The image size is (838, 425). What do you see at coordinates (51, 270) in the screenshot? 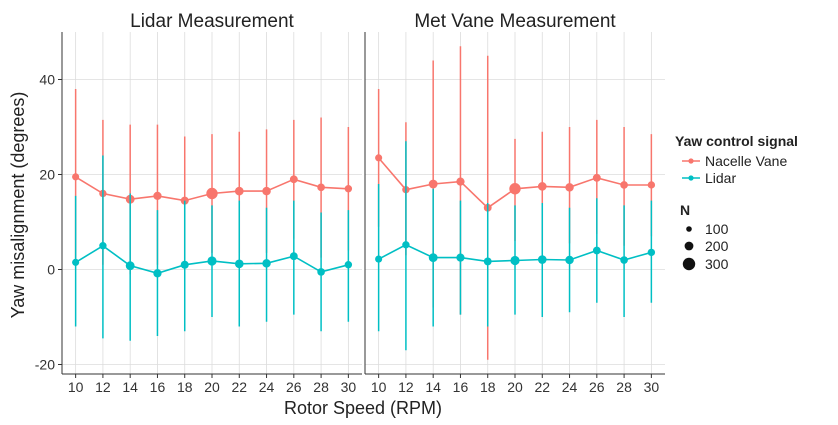
I see `y-tick-label-0: 0` at bounding box center [51, 270].